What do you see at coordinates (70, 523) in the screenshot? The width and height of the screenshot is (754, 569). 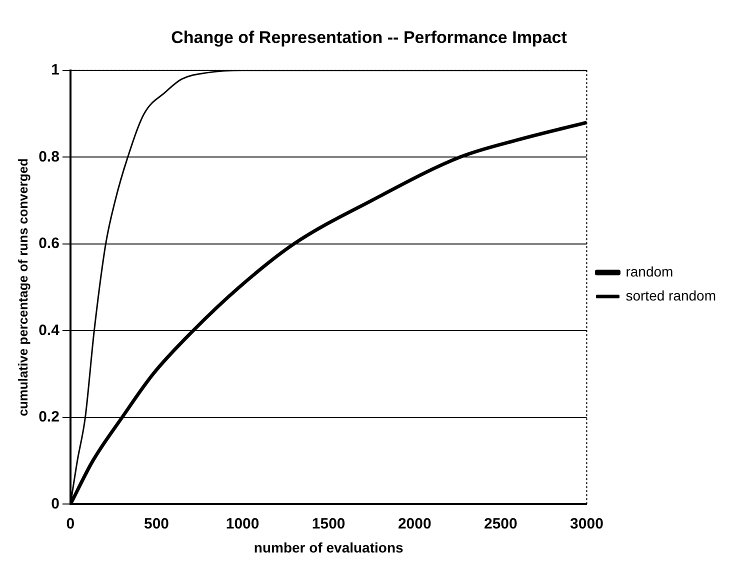 I see `x-tick-label: 0` at bounding box center [70, 523].